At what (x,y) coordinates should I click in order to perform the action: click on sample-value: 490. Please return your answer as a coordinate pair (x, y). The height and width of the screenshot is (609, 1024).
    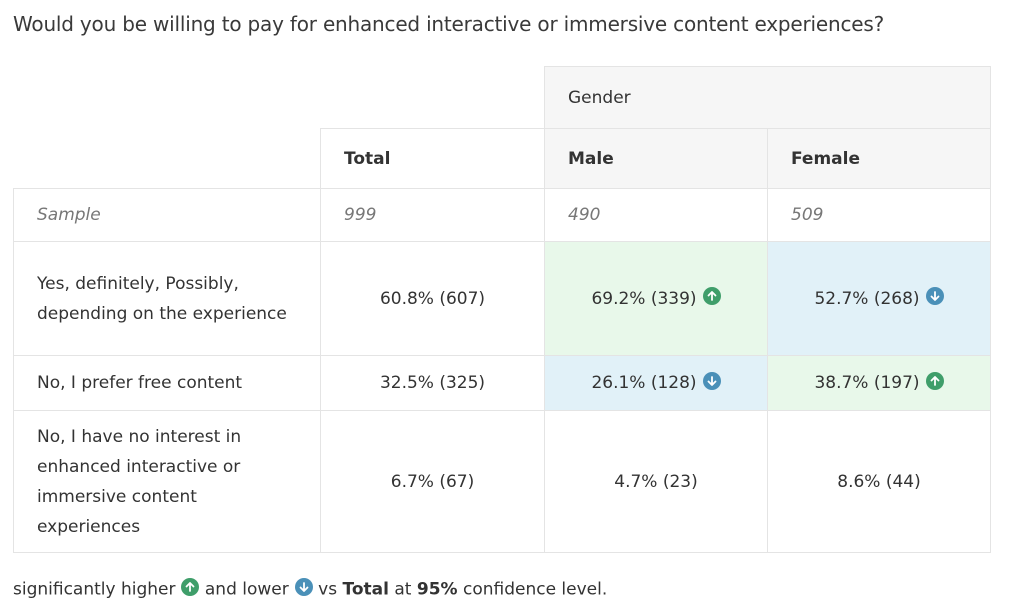
    Looking at the image, I should click on (656, 215).